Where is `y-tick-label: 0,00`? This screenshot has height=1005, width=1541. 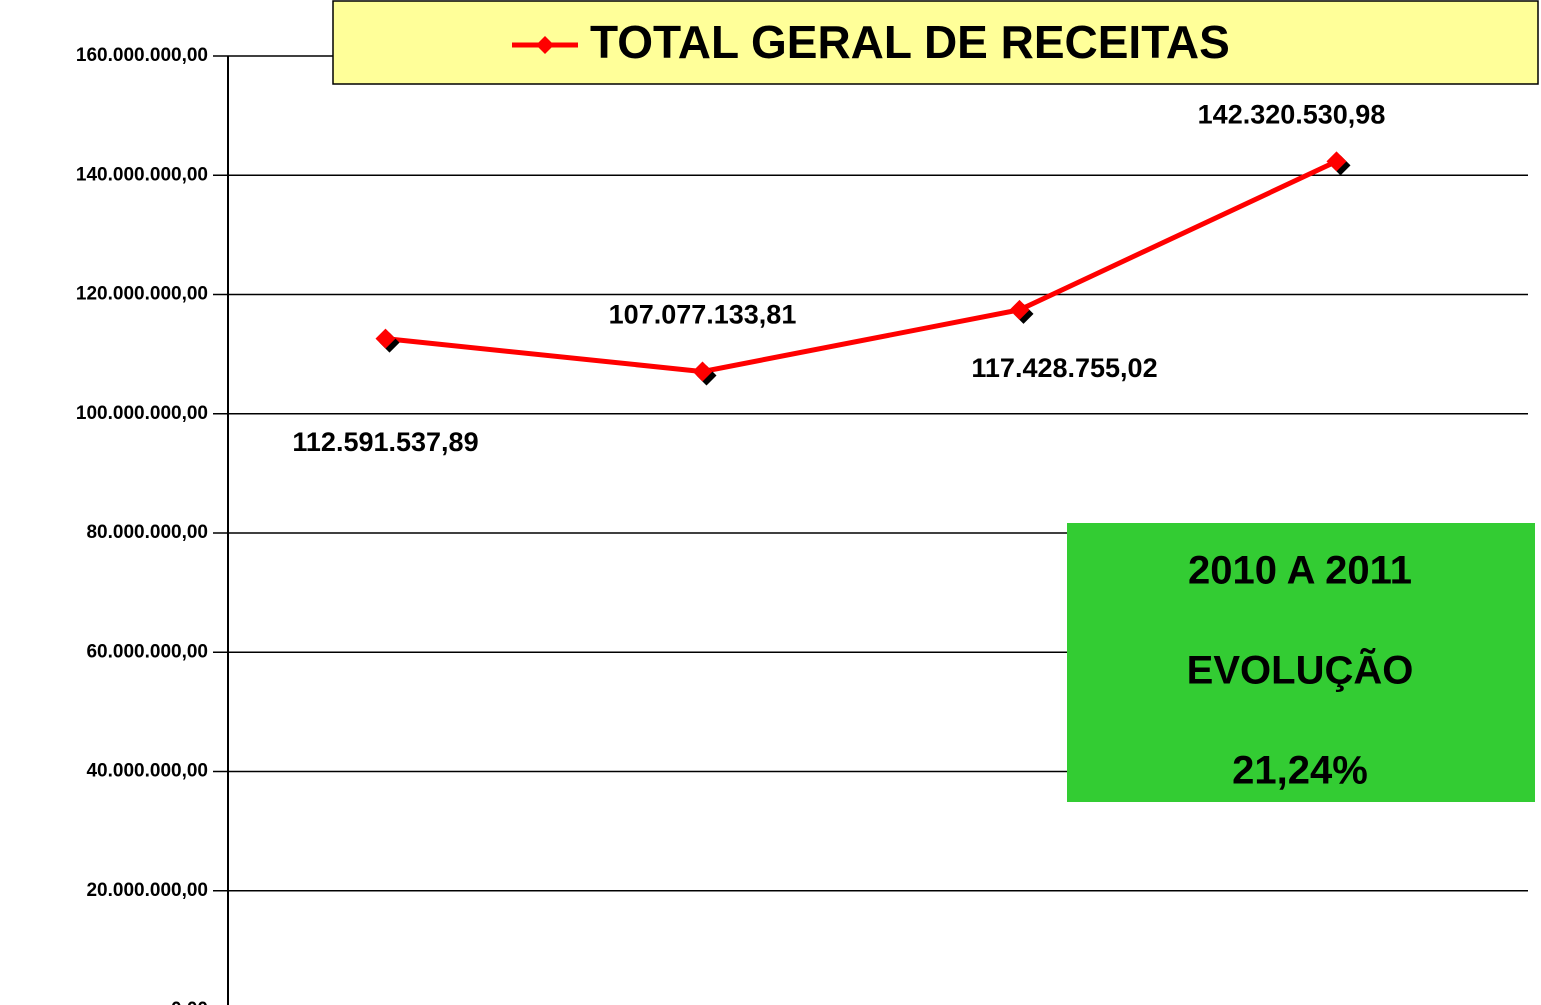
y-tick-label: 0,00 is located at coordinates (189, 1002).